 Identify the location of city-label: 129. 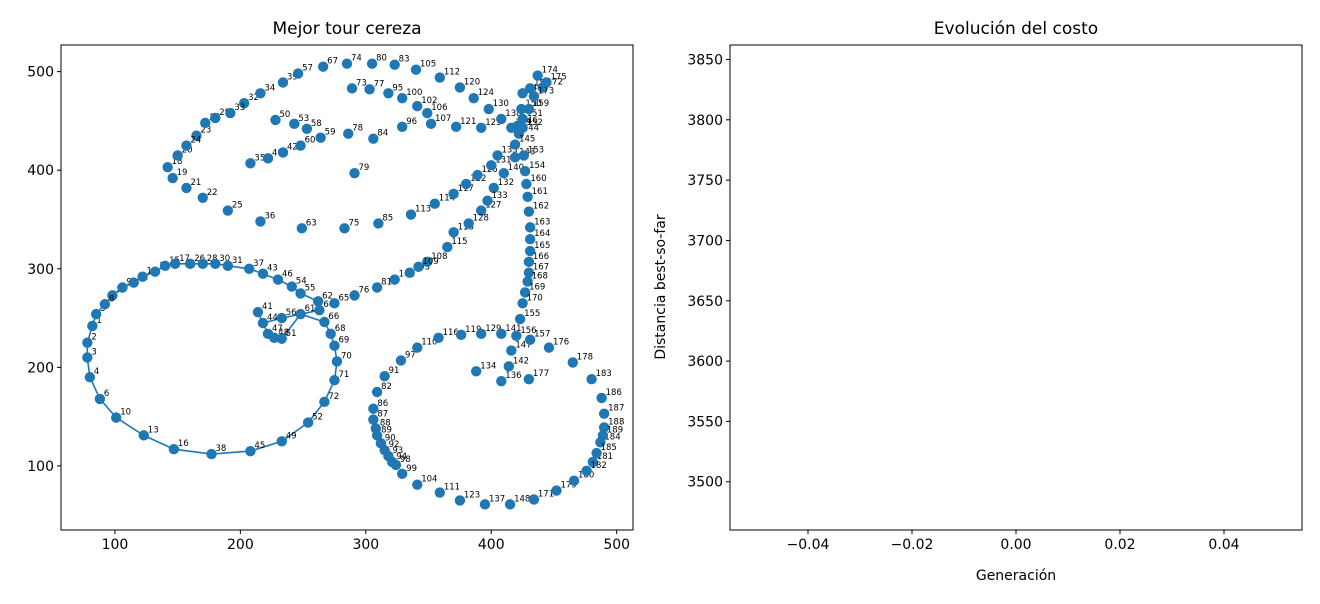
(493, 329).